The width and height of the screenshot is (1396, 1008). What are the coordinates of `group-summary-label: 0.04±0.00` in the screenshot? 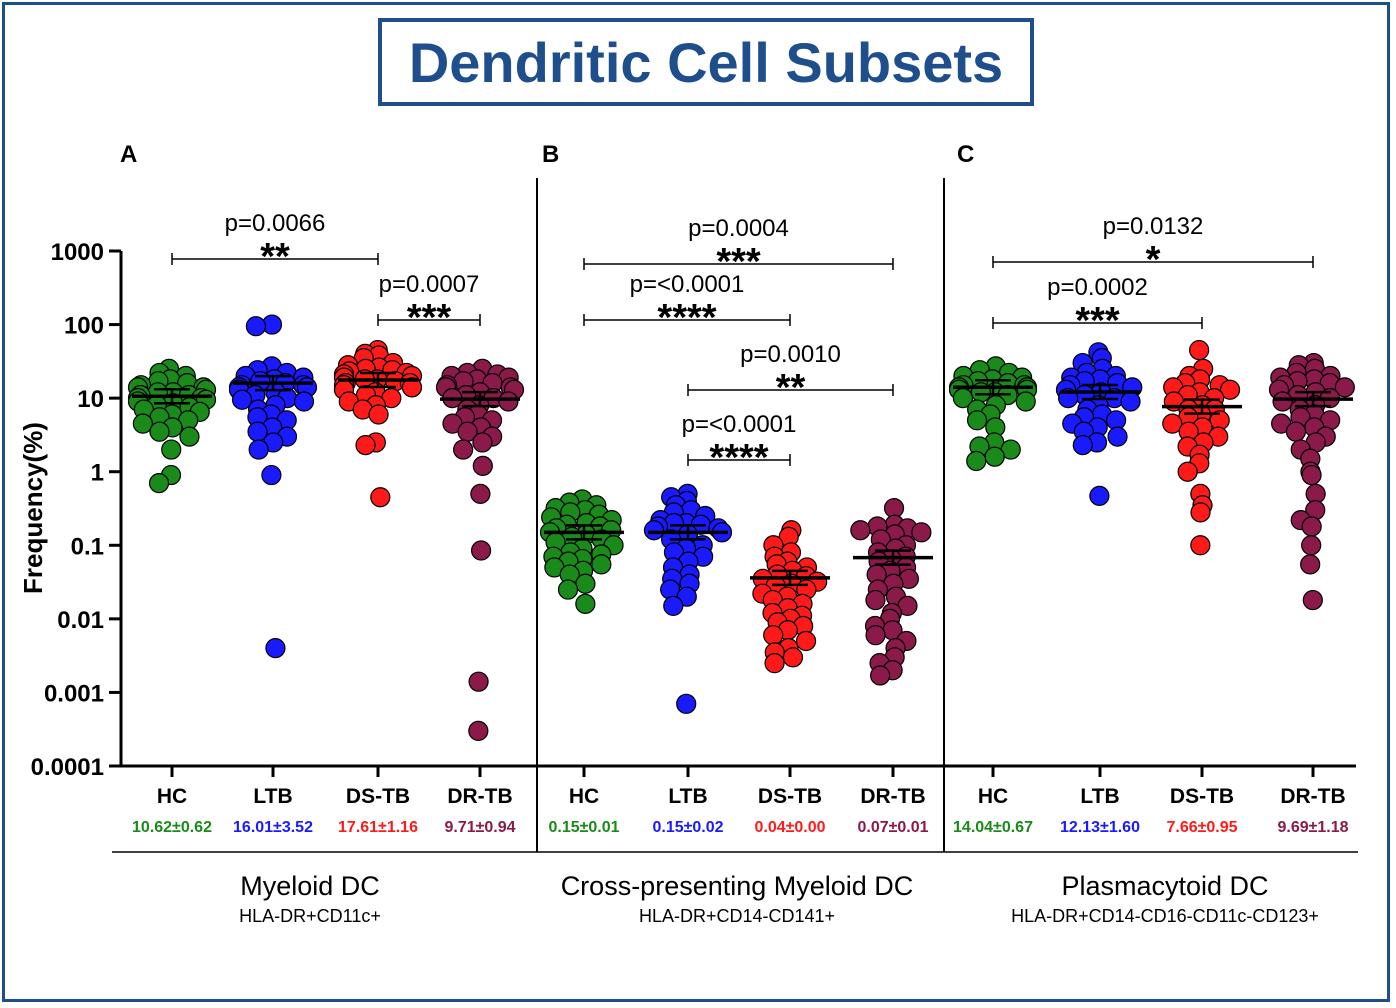 It's located at (789, 827).